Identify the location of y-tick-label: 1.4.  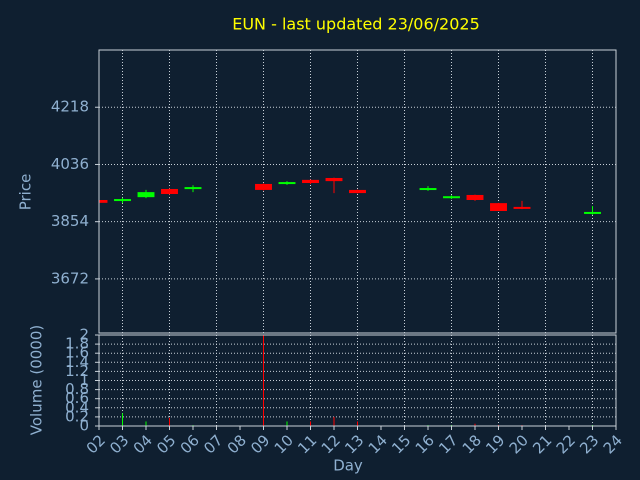
(77, 362).